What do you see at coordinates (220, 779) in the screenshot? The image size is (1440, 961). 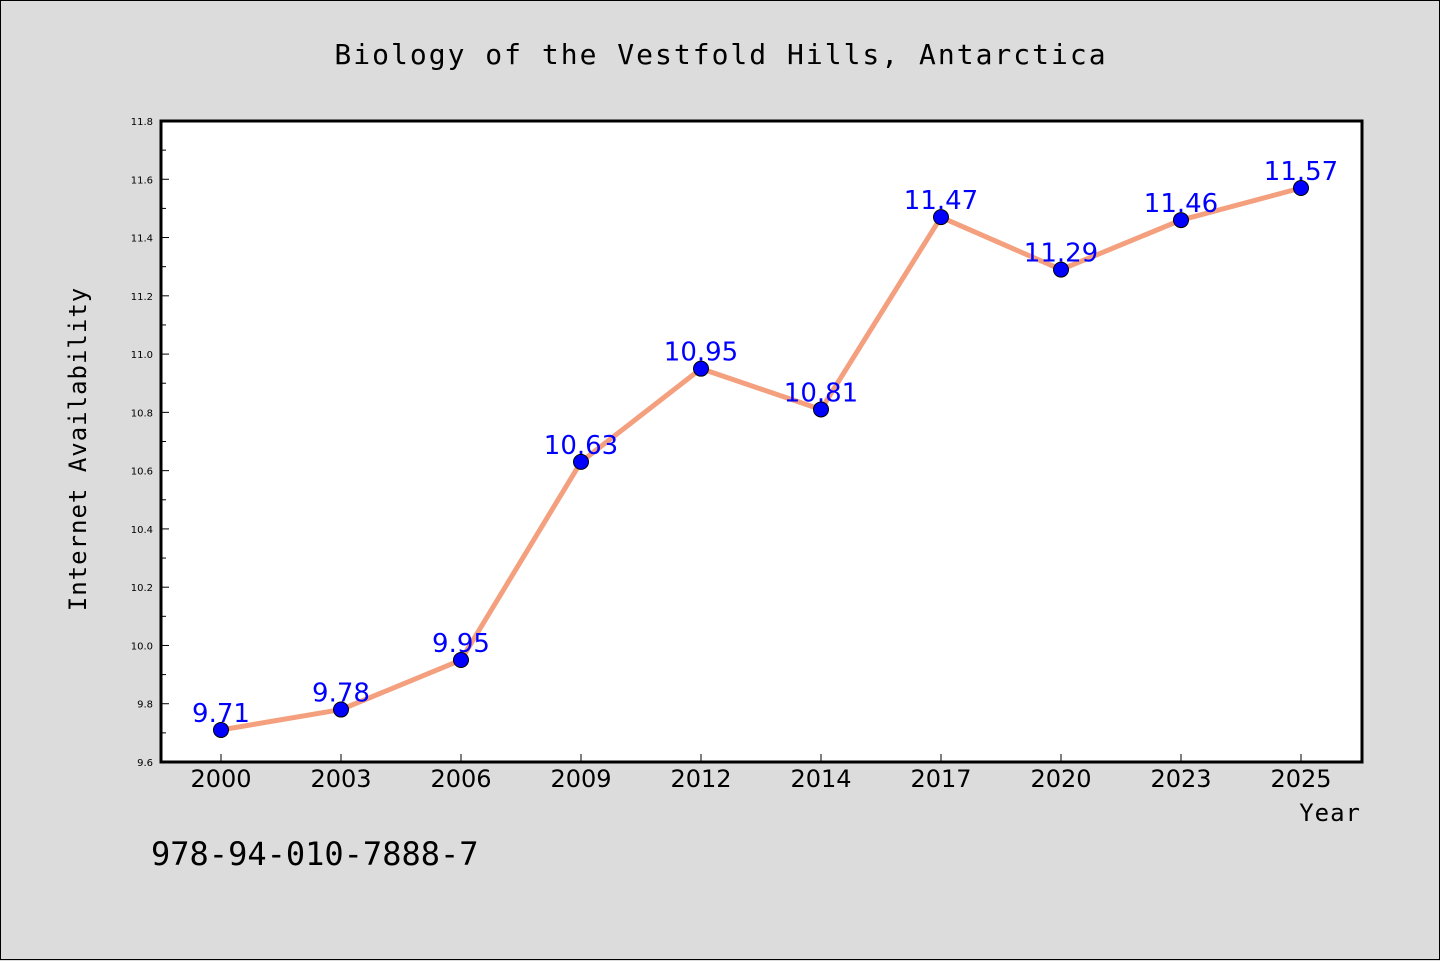 I see `x-tick-label: 2000` at bounding box center [220, 779].